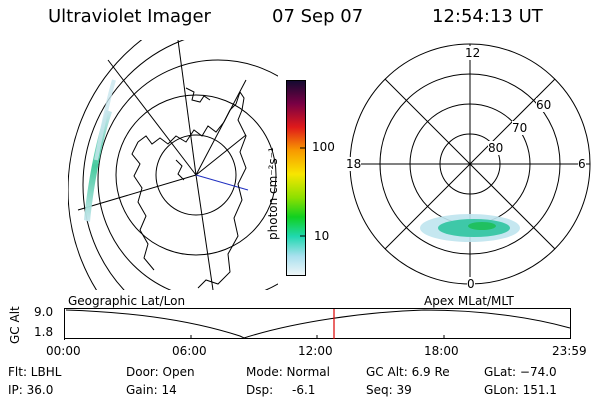 Image resolution: width=600 pixels, height=400 pixels. Describe the element at coordinates (473, 53) in the screenshot. I see `mlt-label-noon: 12` at that location.